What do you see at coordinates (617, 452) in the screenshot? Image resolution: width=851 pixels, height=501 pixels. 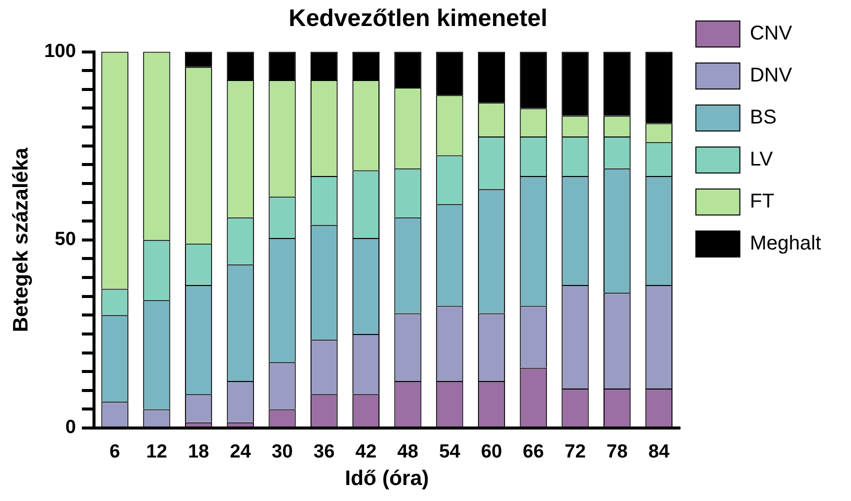 I see `x-tick-label: 78` at bounding box center [617, 452].